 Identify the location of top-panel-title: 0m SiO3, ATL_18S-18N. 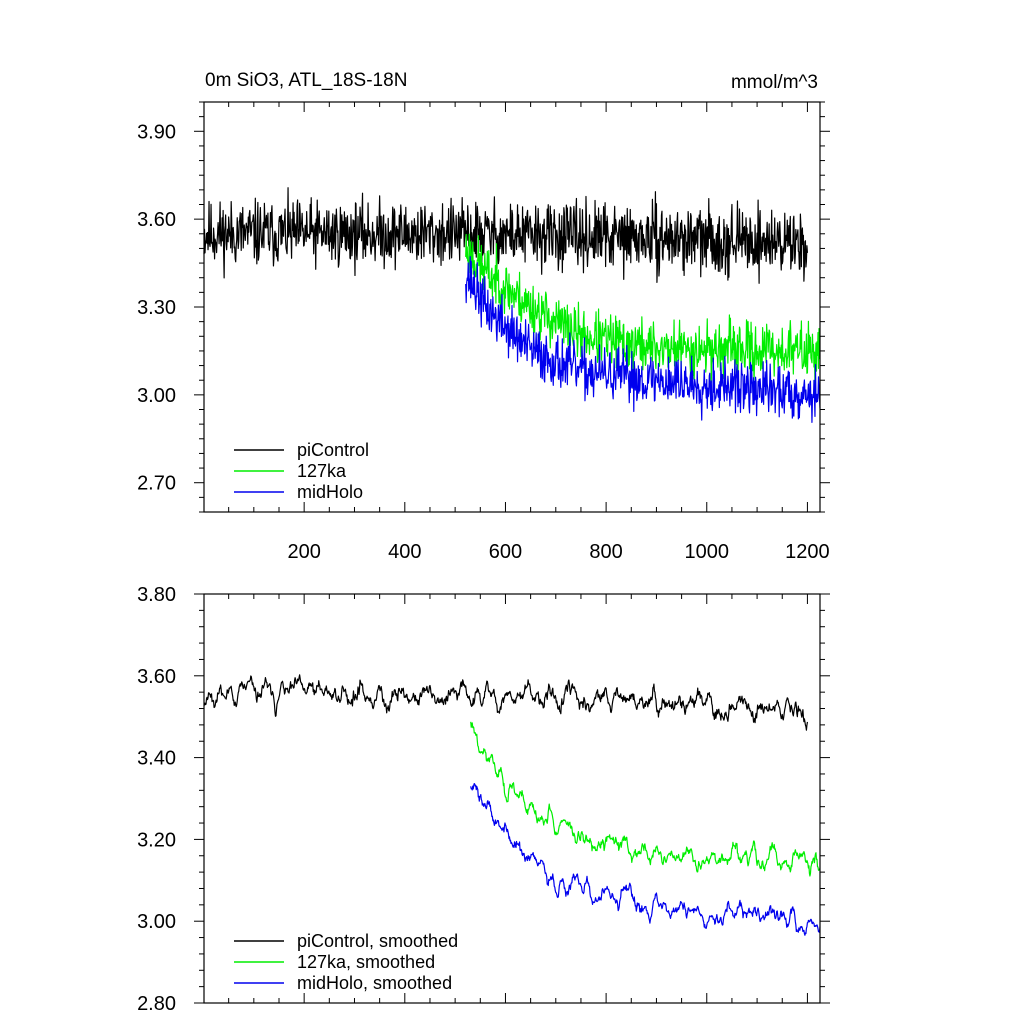
(306, 80).